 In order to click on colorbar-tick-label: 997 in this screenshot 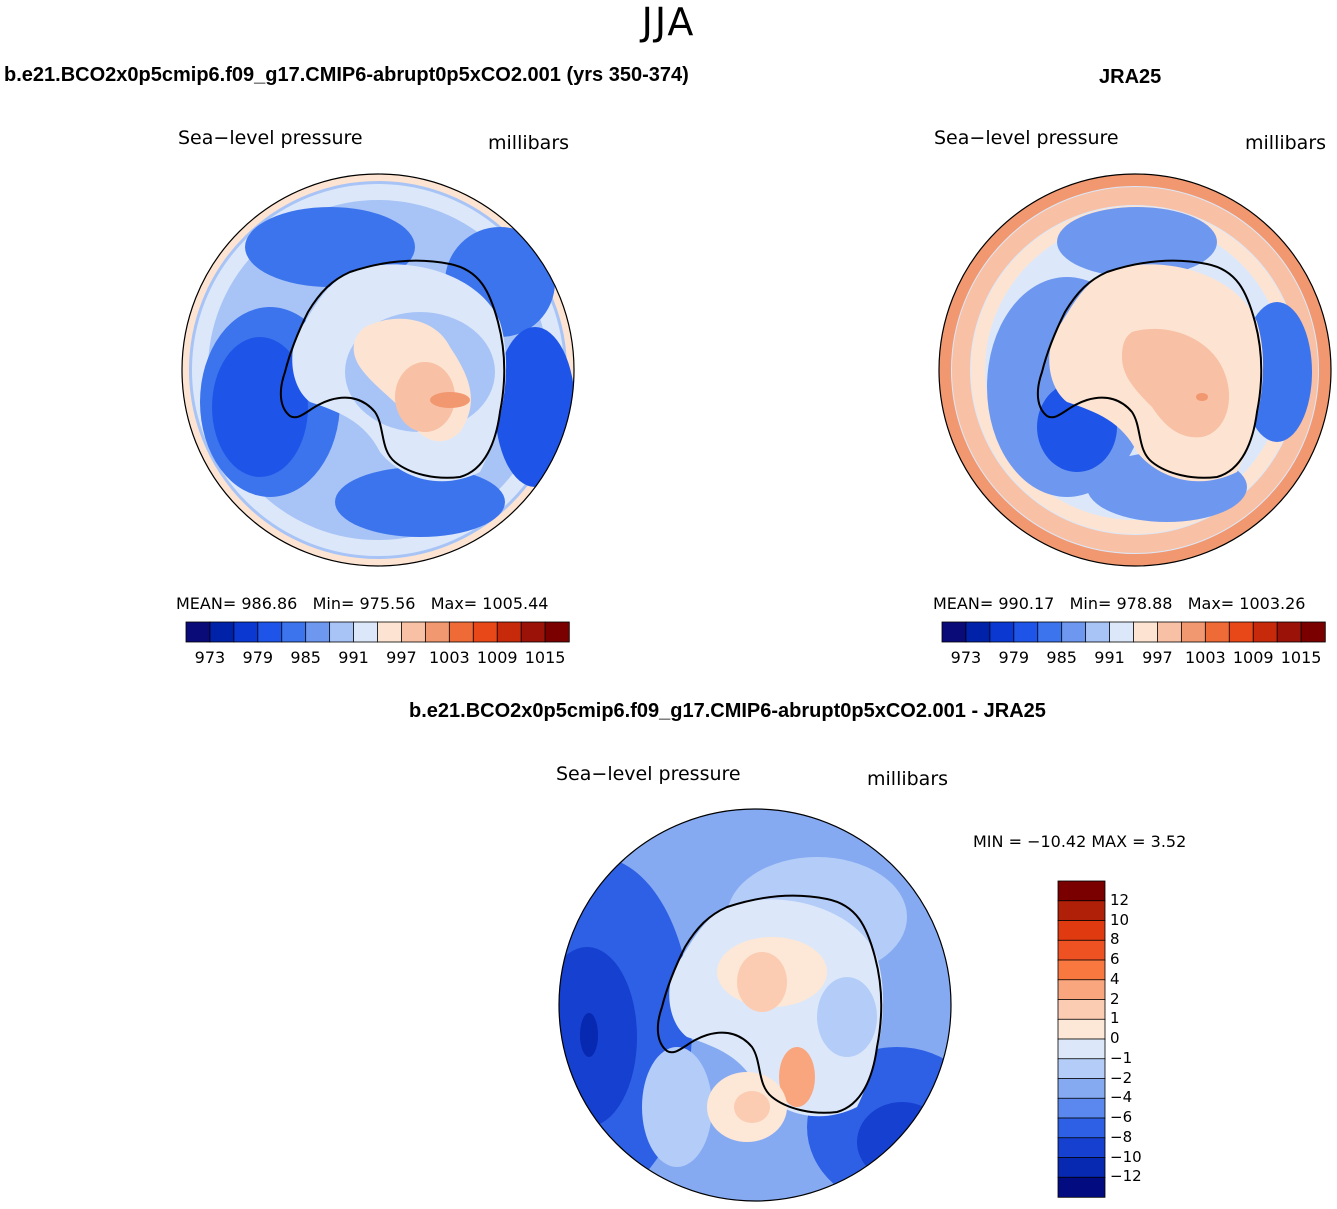, I will do `click(401, 657)`.